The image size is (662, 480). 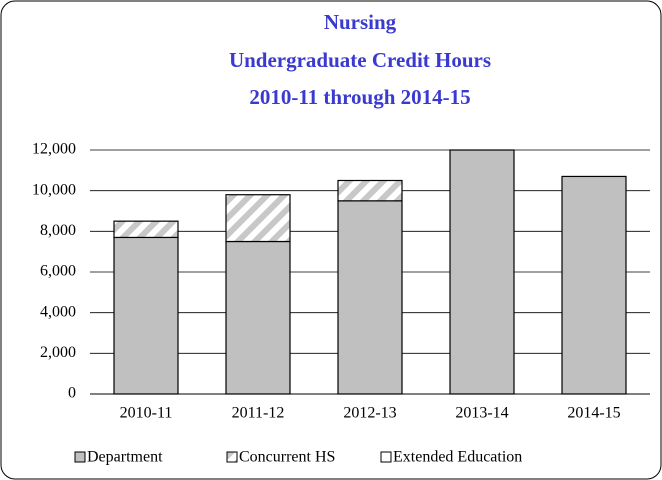 I want to click on x-tick-label: 2012-13, so click(x=369, y=413).